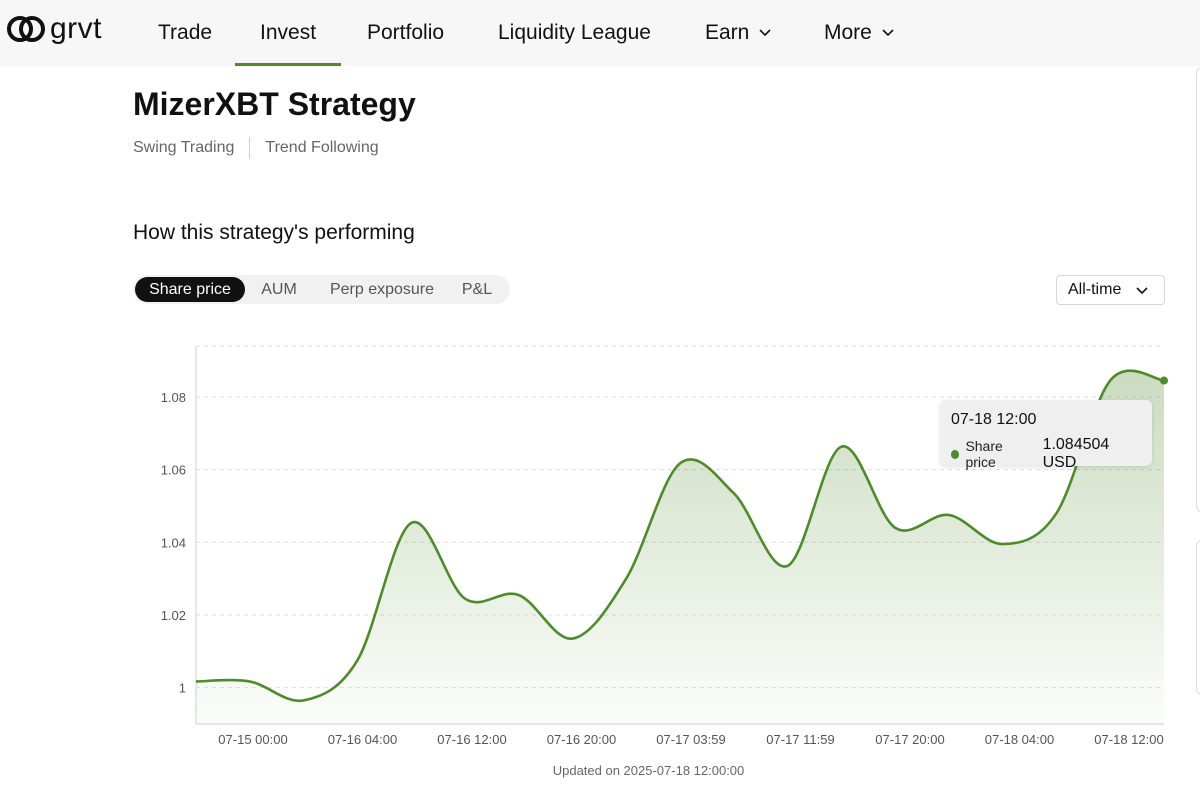 The width and height of the screenshot is (1200, 797). I want to click on x-tick-label: 07-17 03:59, so click(690, 739).